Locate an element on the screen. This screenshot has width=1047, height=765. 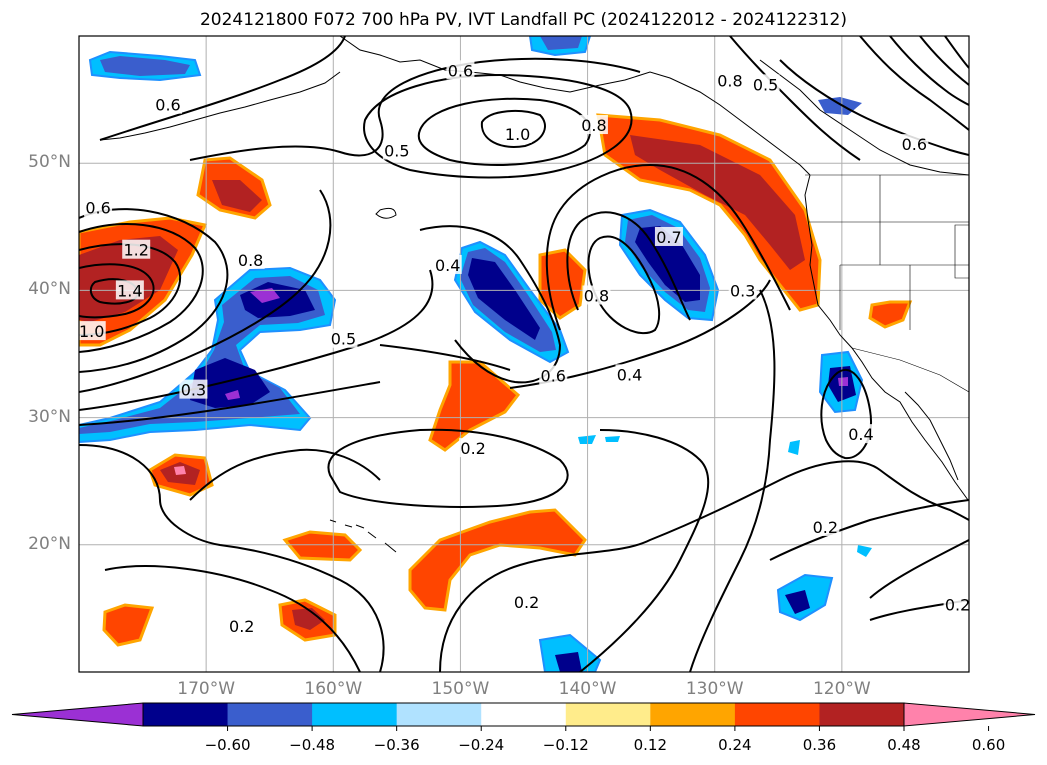
coastline-alaska is located at coordinates (575, 106).